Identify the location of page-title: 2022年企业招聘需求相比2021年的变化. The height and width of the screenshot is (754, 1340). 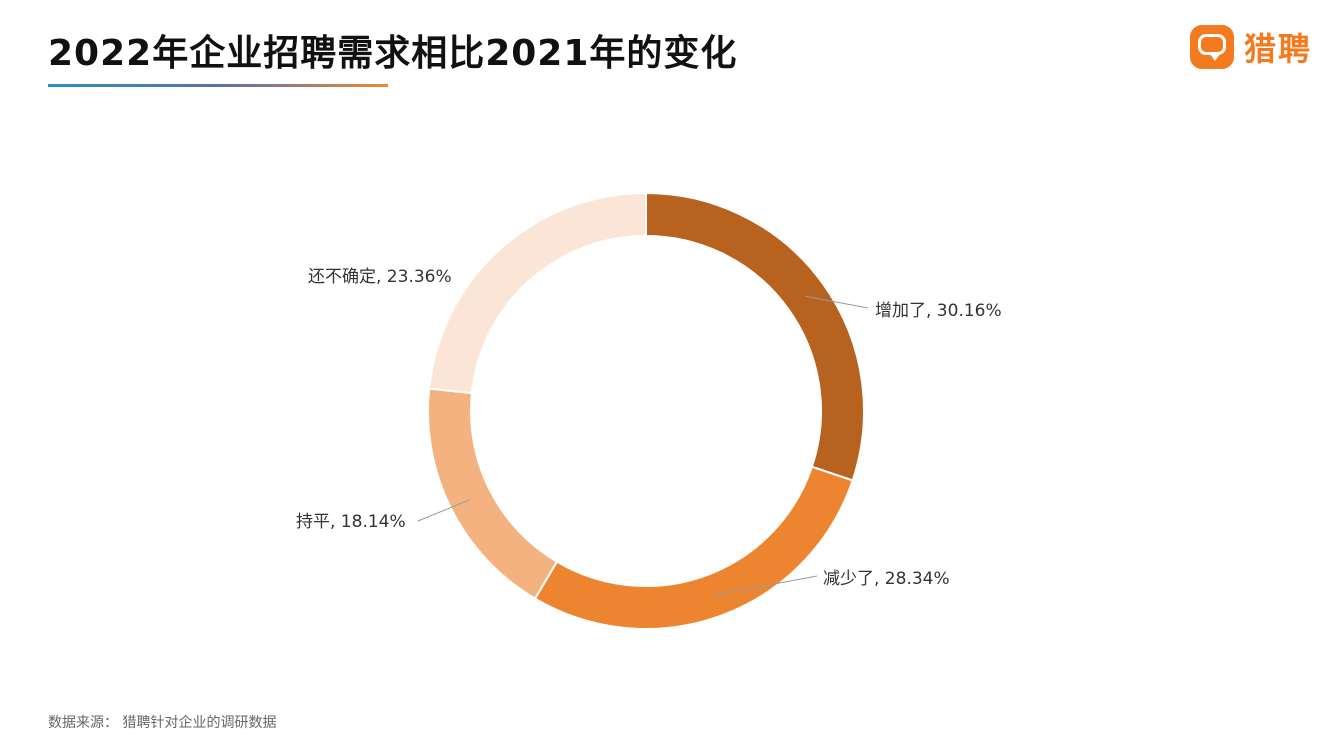
(393, 53).